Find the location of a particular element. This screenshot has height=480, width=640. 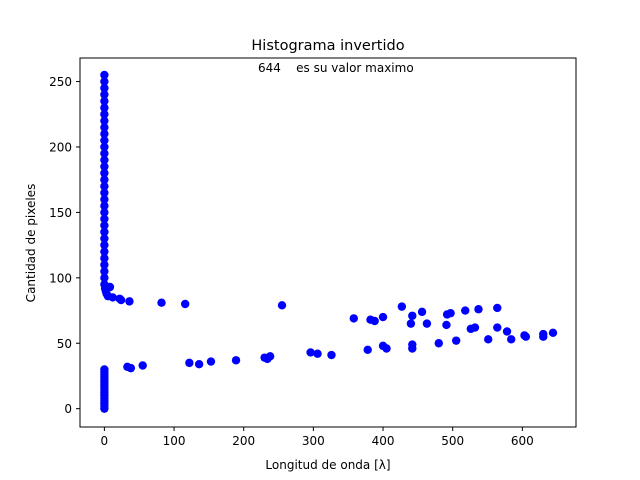

x-tick-label: 0 is located at coordinates (105, 441).